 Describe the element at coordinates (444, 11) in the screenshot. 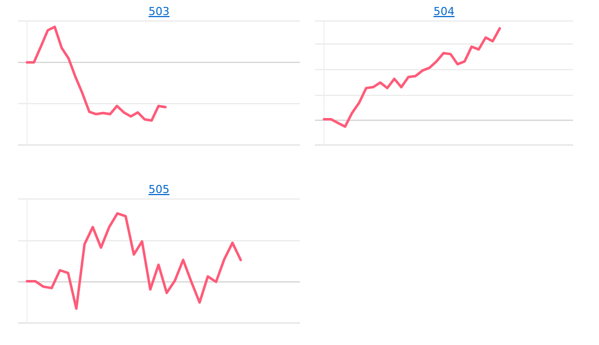

I see `chart-title: 504` at that location.